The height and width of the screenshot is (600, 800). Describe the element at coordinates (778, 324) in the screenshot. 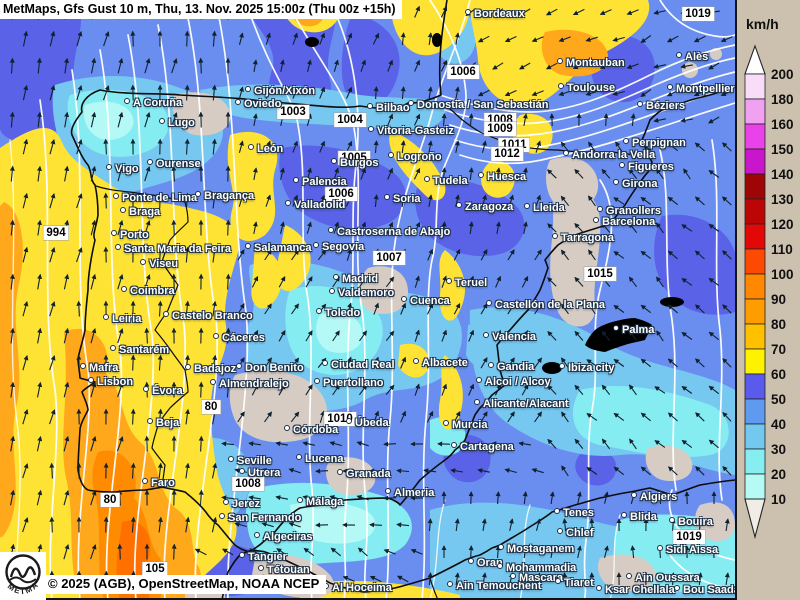

I see `legend-tick-label: 80` at that location.